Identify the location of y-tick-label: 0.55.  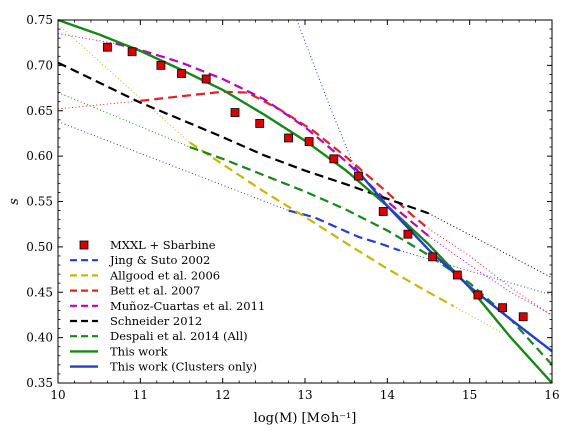
(39, 202).